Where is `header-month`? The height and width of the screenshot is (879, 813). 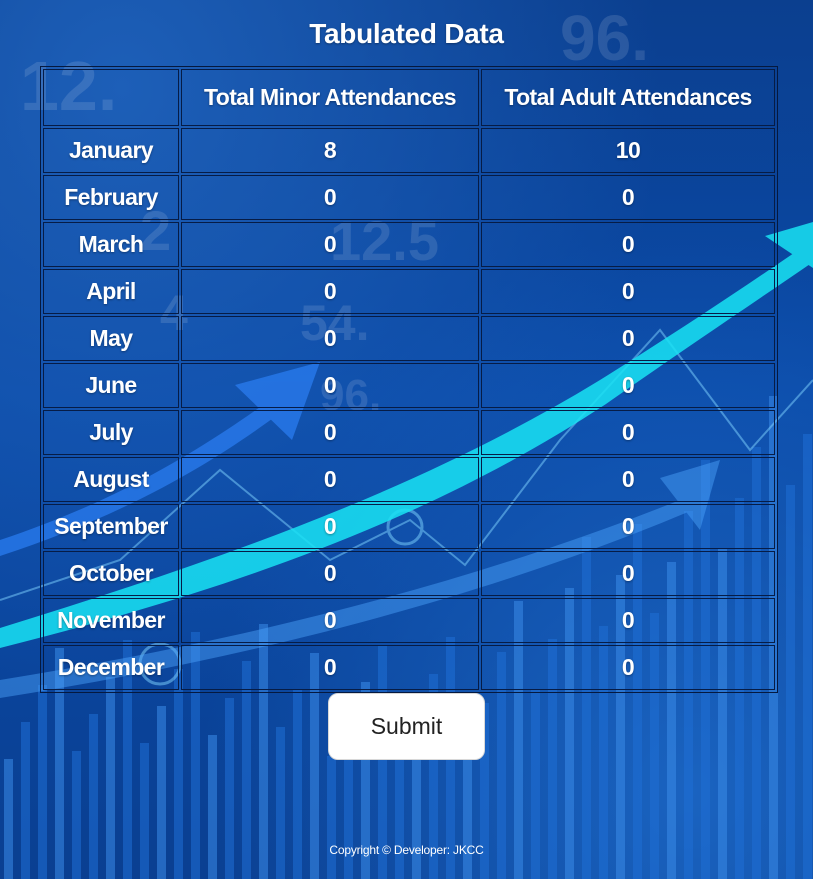 header-month is located at coordinates (111, 97).